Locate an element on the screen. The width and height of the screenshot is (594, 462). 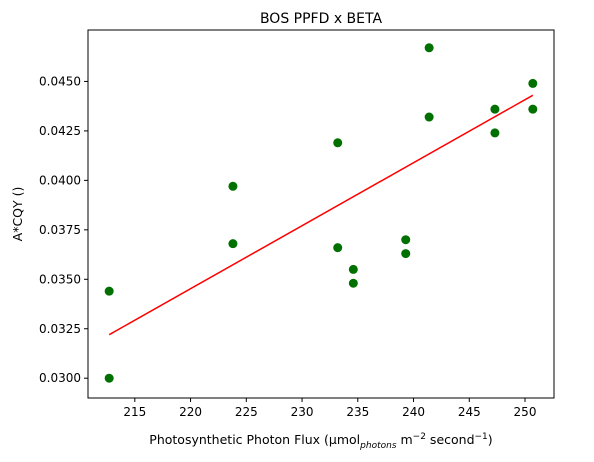
x-tick-label: 220 is located at coordinates (190, 412).